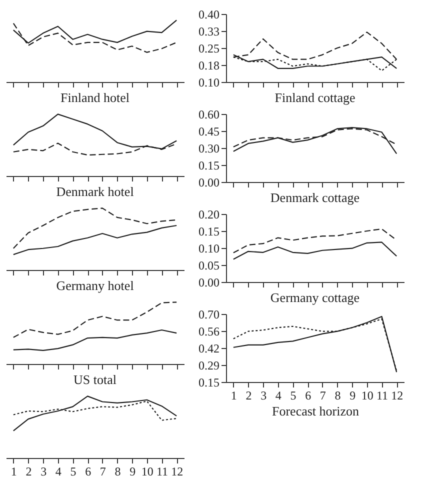 This screenshot has width=434, height=500. Describe the element at coordinates (209, 265) in the screenshot. I see `y-tick-label: 0.05` at that location.